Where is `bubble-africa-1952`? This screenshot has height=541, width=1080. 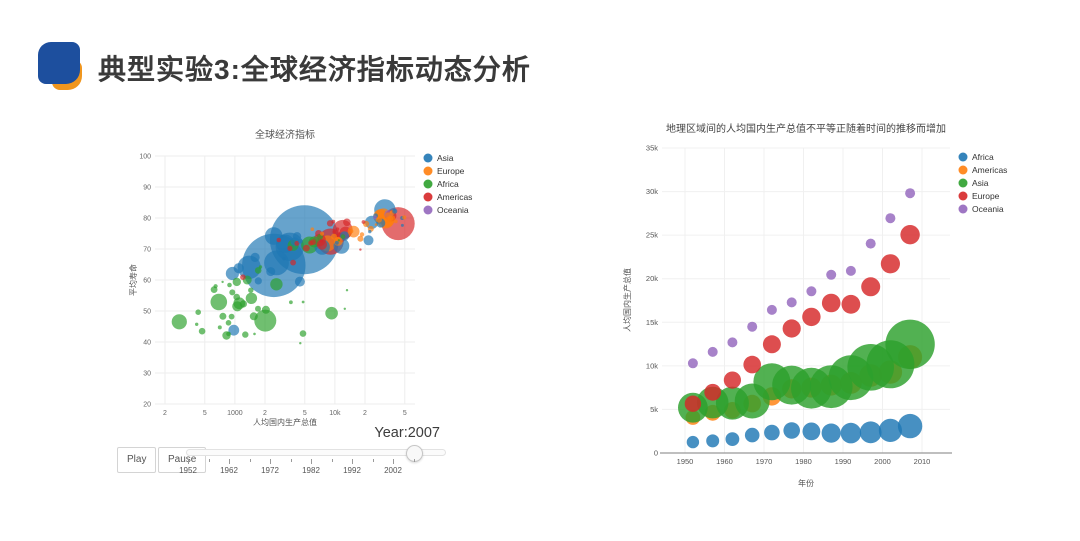
bubble-africa-1952 is located at coordinates (693, 442).